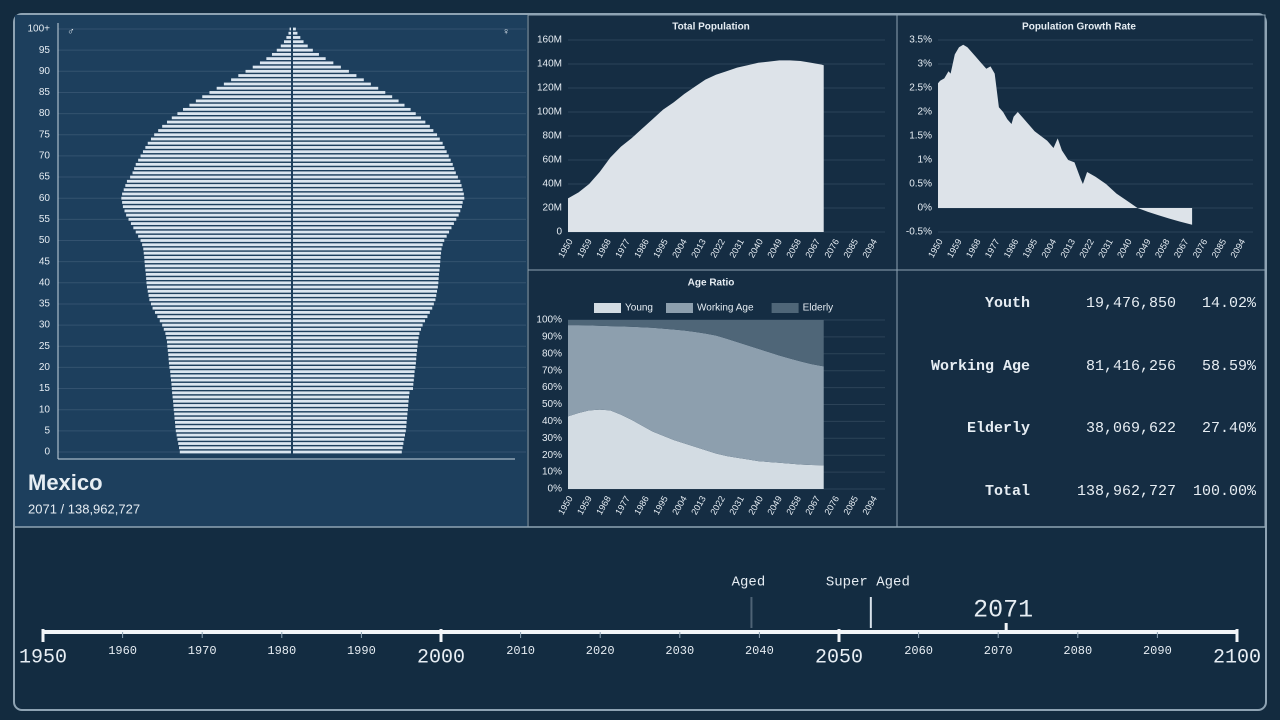 The image size is (1280, 720). What do you see at coordinates (998, 428) in the screenshot?
I see `stat-label: Elderly` at bounding box center [998, 428].